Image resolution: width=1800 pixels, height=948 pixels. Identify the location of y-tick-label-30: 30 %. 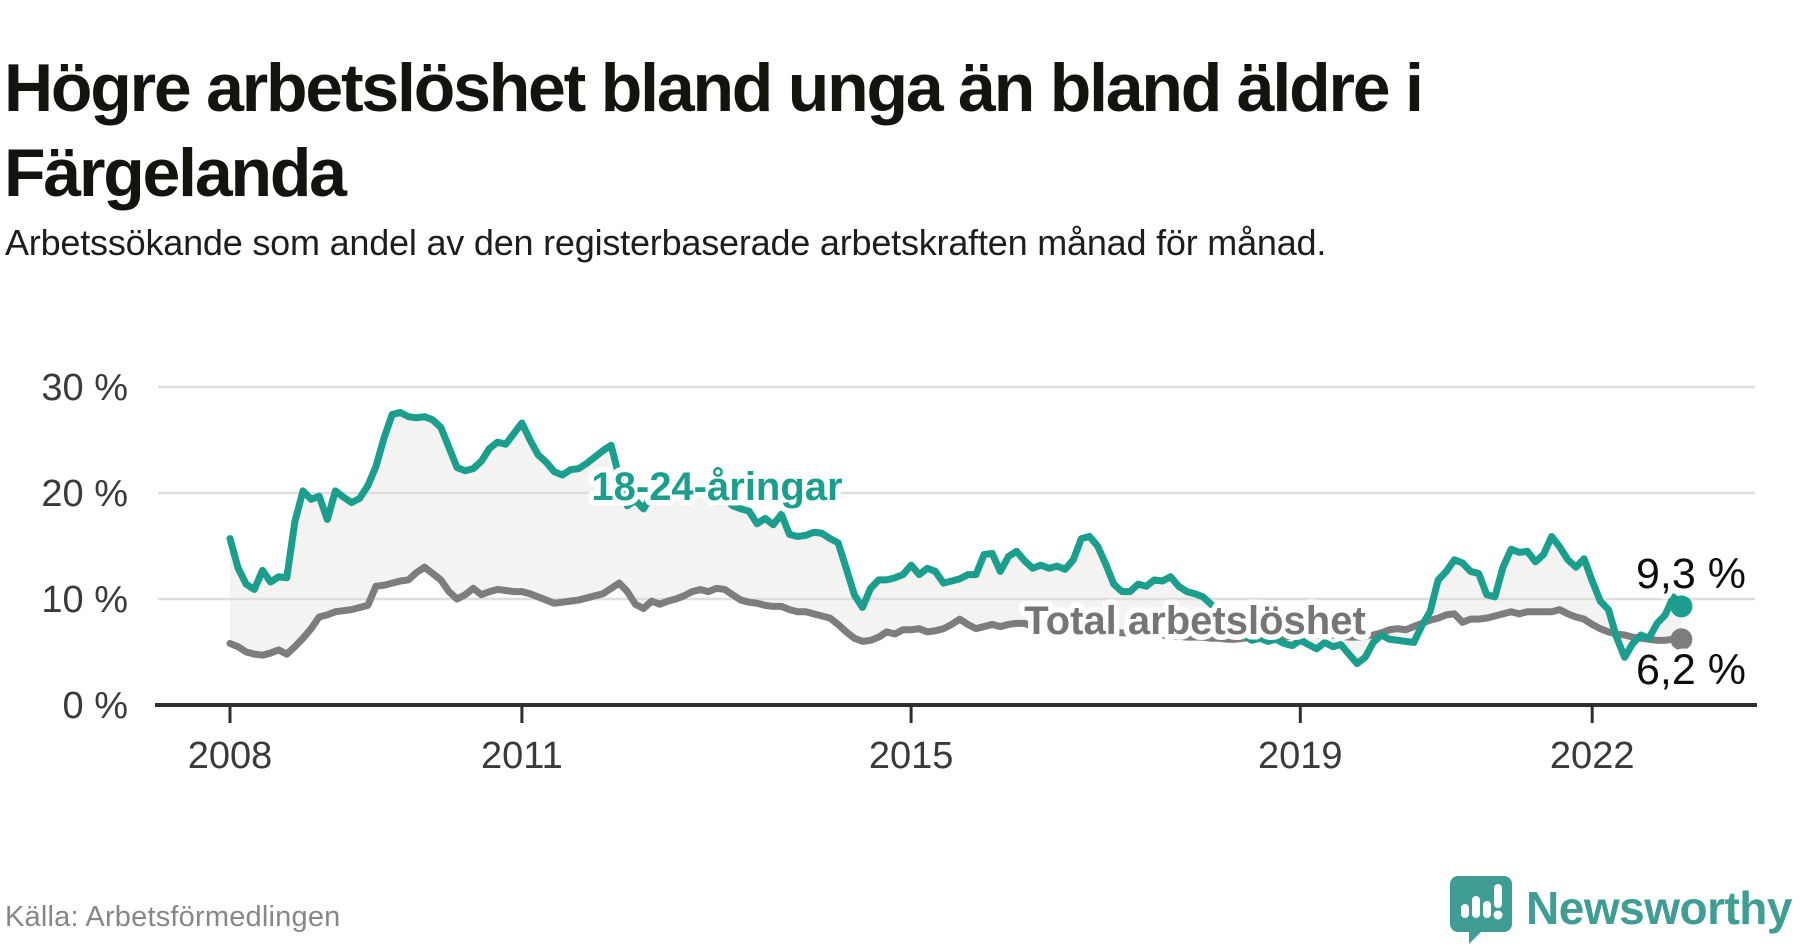
(84, 388).